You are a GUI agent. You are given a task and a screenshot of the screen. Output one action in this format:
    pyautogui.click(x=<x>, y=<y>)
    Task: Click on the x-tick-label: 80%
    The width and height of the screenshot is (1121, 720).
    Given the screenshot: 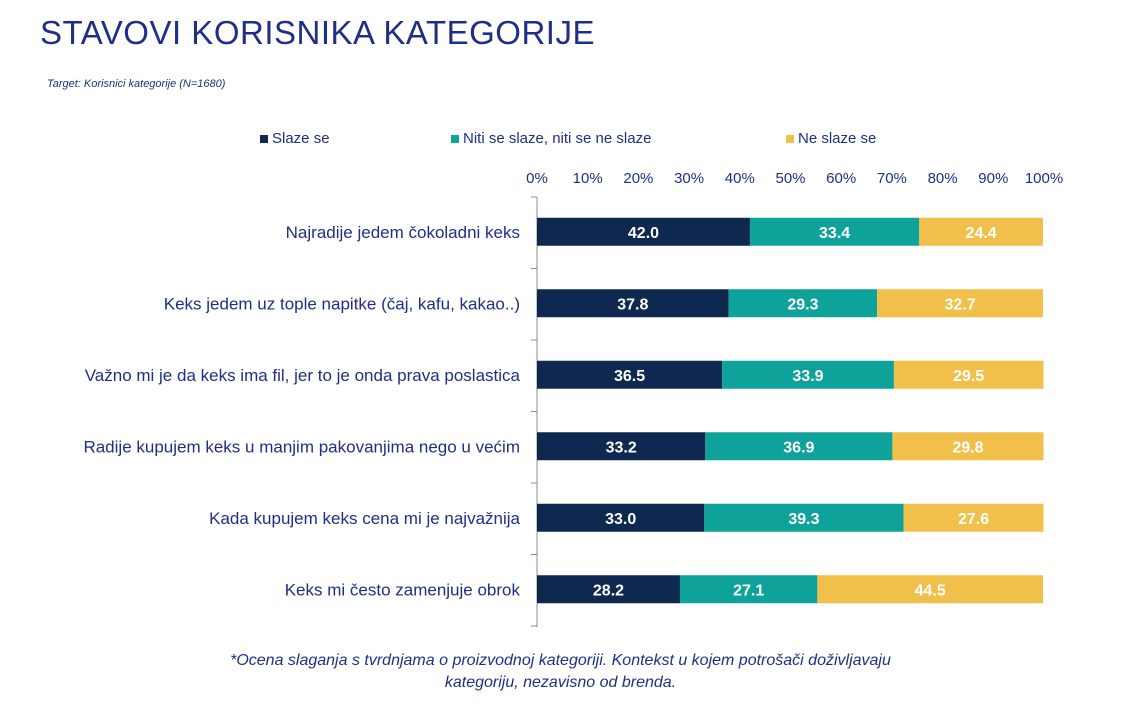 What is the action you would take?
    pyautogui.click(x=943, y=178)
    